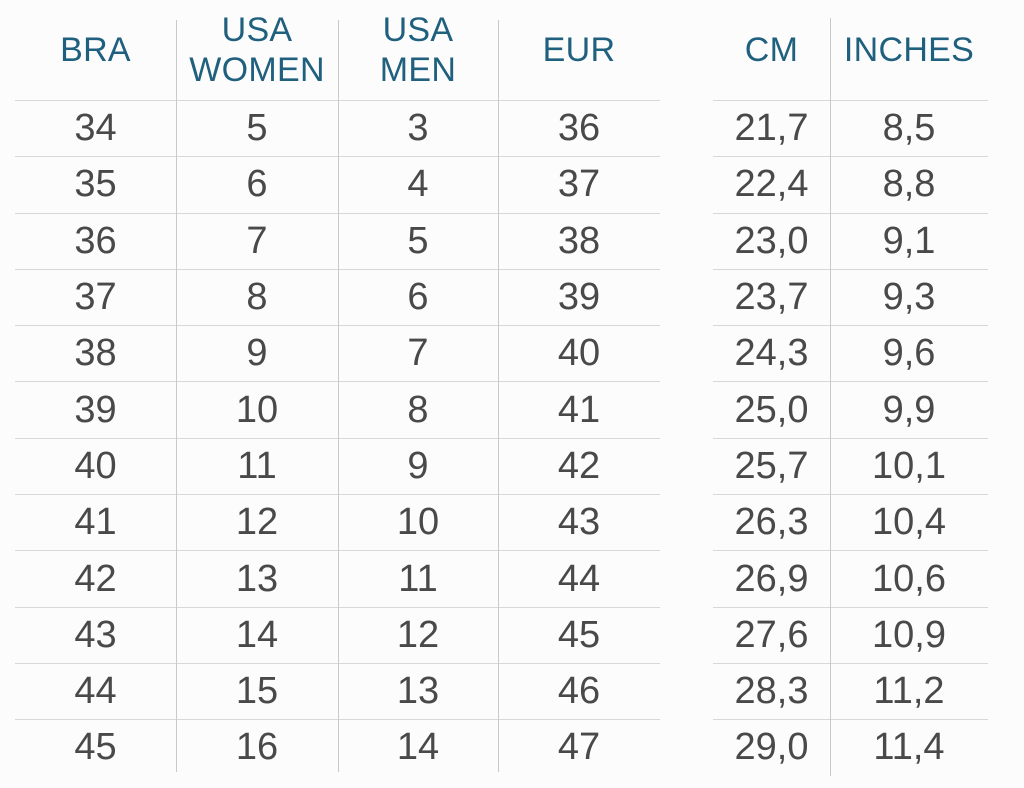 This screenshot has height=788, width=1024. I want to click on table-cell: 10,9, so click(909, 634).